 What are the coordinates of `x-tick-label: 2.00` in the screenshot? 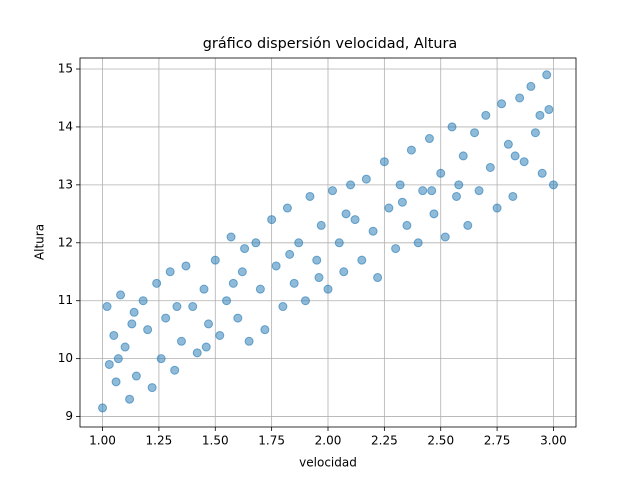 It's located at (328, 441).